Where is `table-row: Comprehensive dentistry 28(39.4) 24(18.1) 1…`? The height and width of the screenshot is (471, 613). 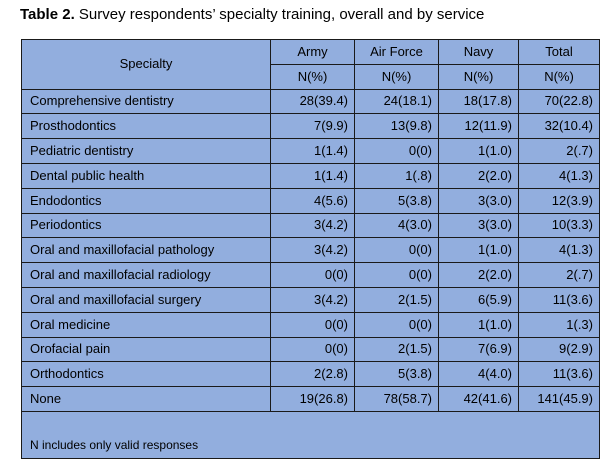
table-row: Comprehensive dentistry 28(39.4) 24(18.1) 1… is located at coordinates (310, 101).